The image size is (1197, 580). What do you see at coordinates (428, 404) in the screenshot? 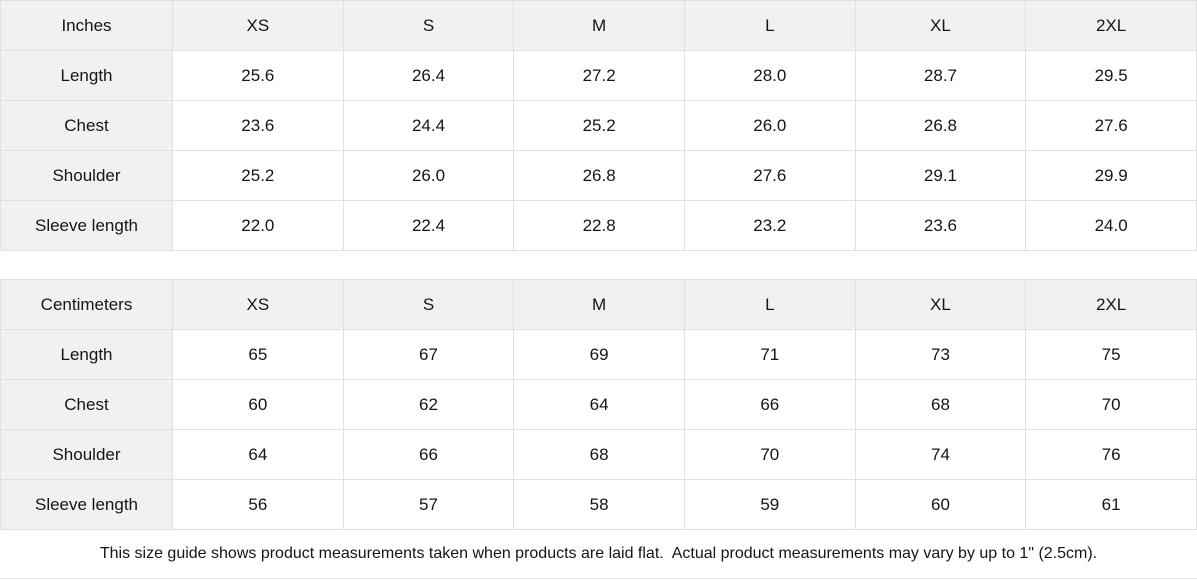
I see `measurement-cell: 62` at bounding box center [428, 404].